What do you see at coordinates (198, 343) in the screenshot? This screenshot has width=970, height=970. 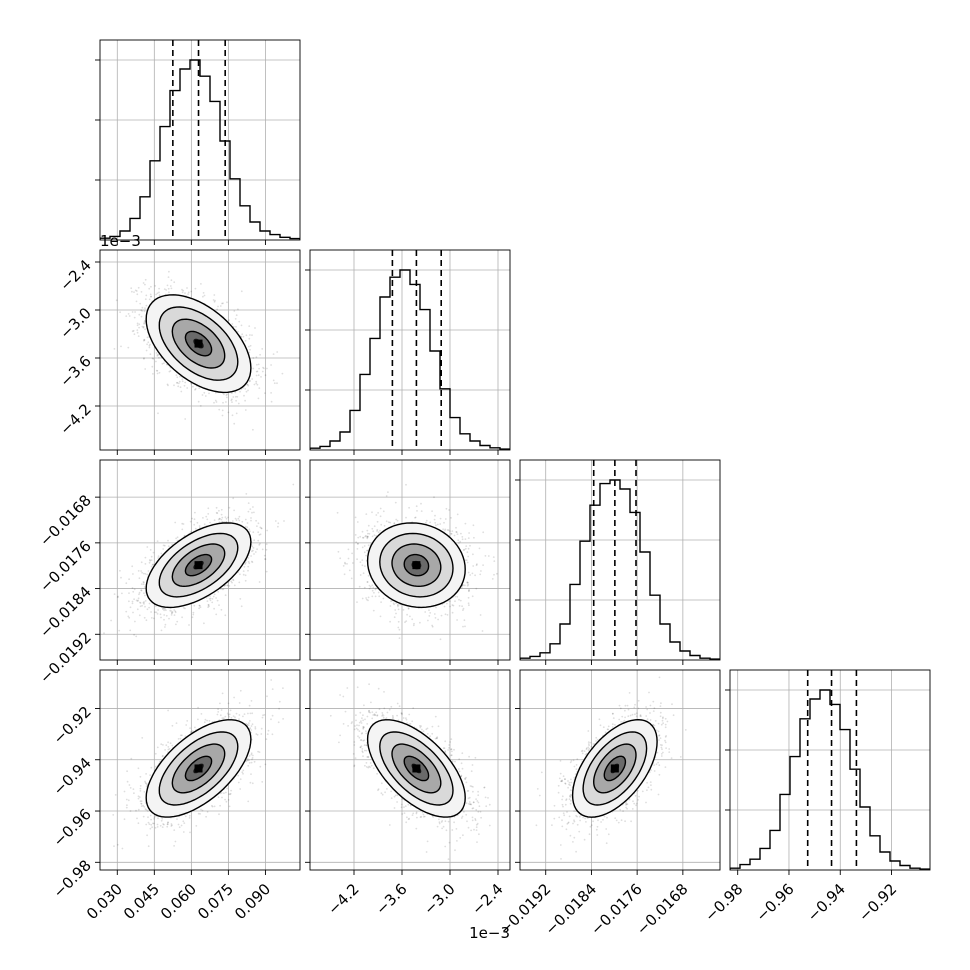 I see `density-peak` at bounding box center [198, 343].